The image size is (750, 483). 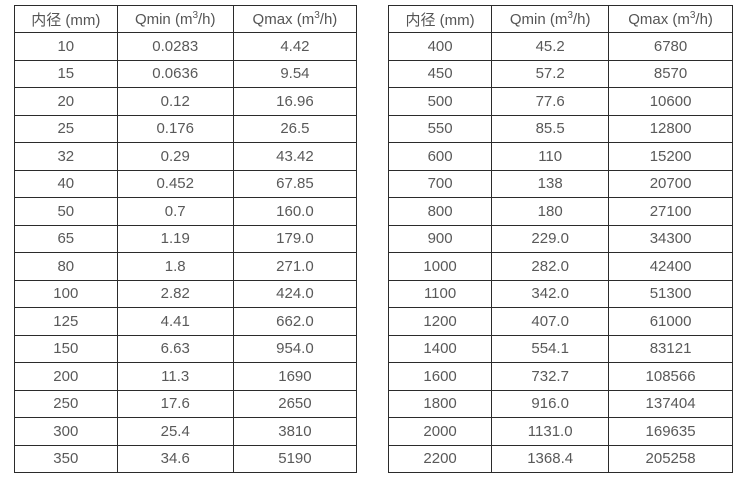 I want to click on table-cell: 150, so click(x=66, y=348).